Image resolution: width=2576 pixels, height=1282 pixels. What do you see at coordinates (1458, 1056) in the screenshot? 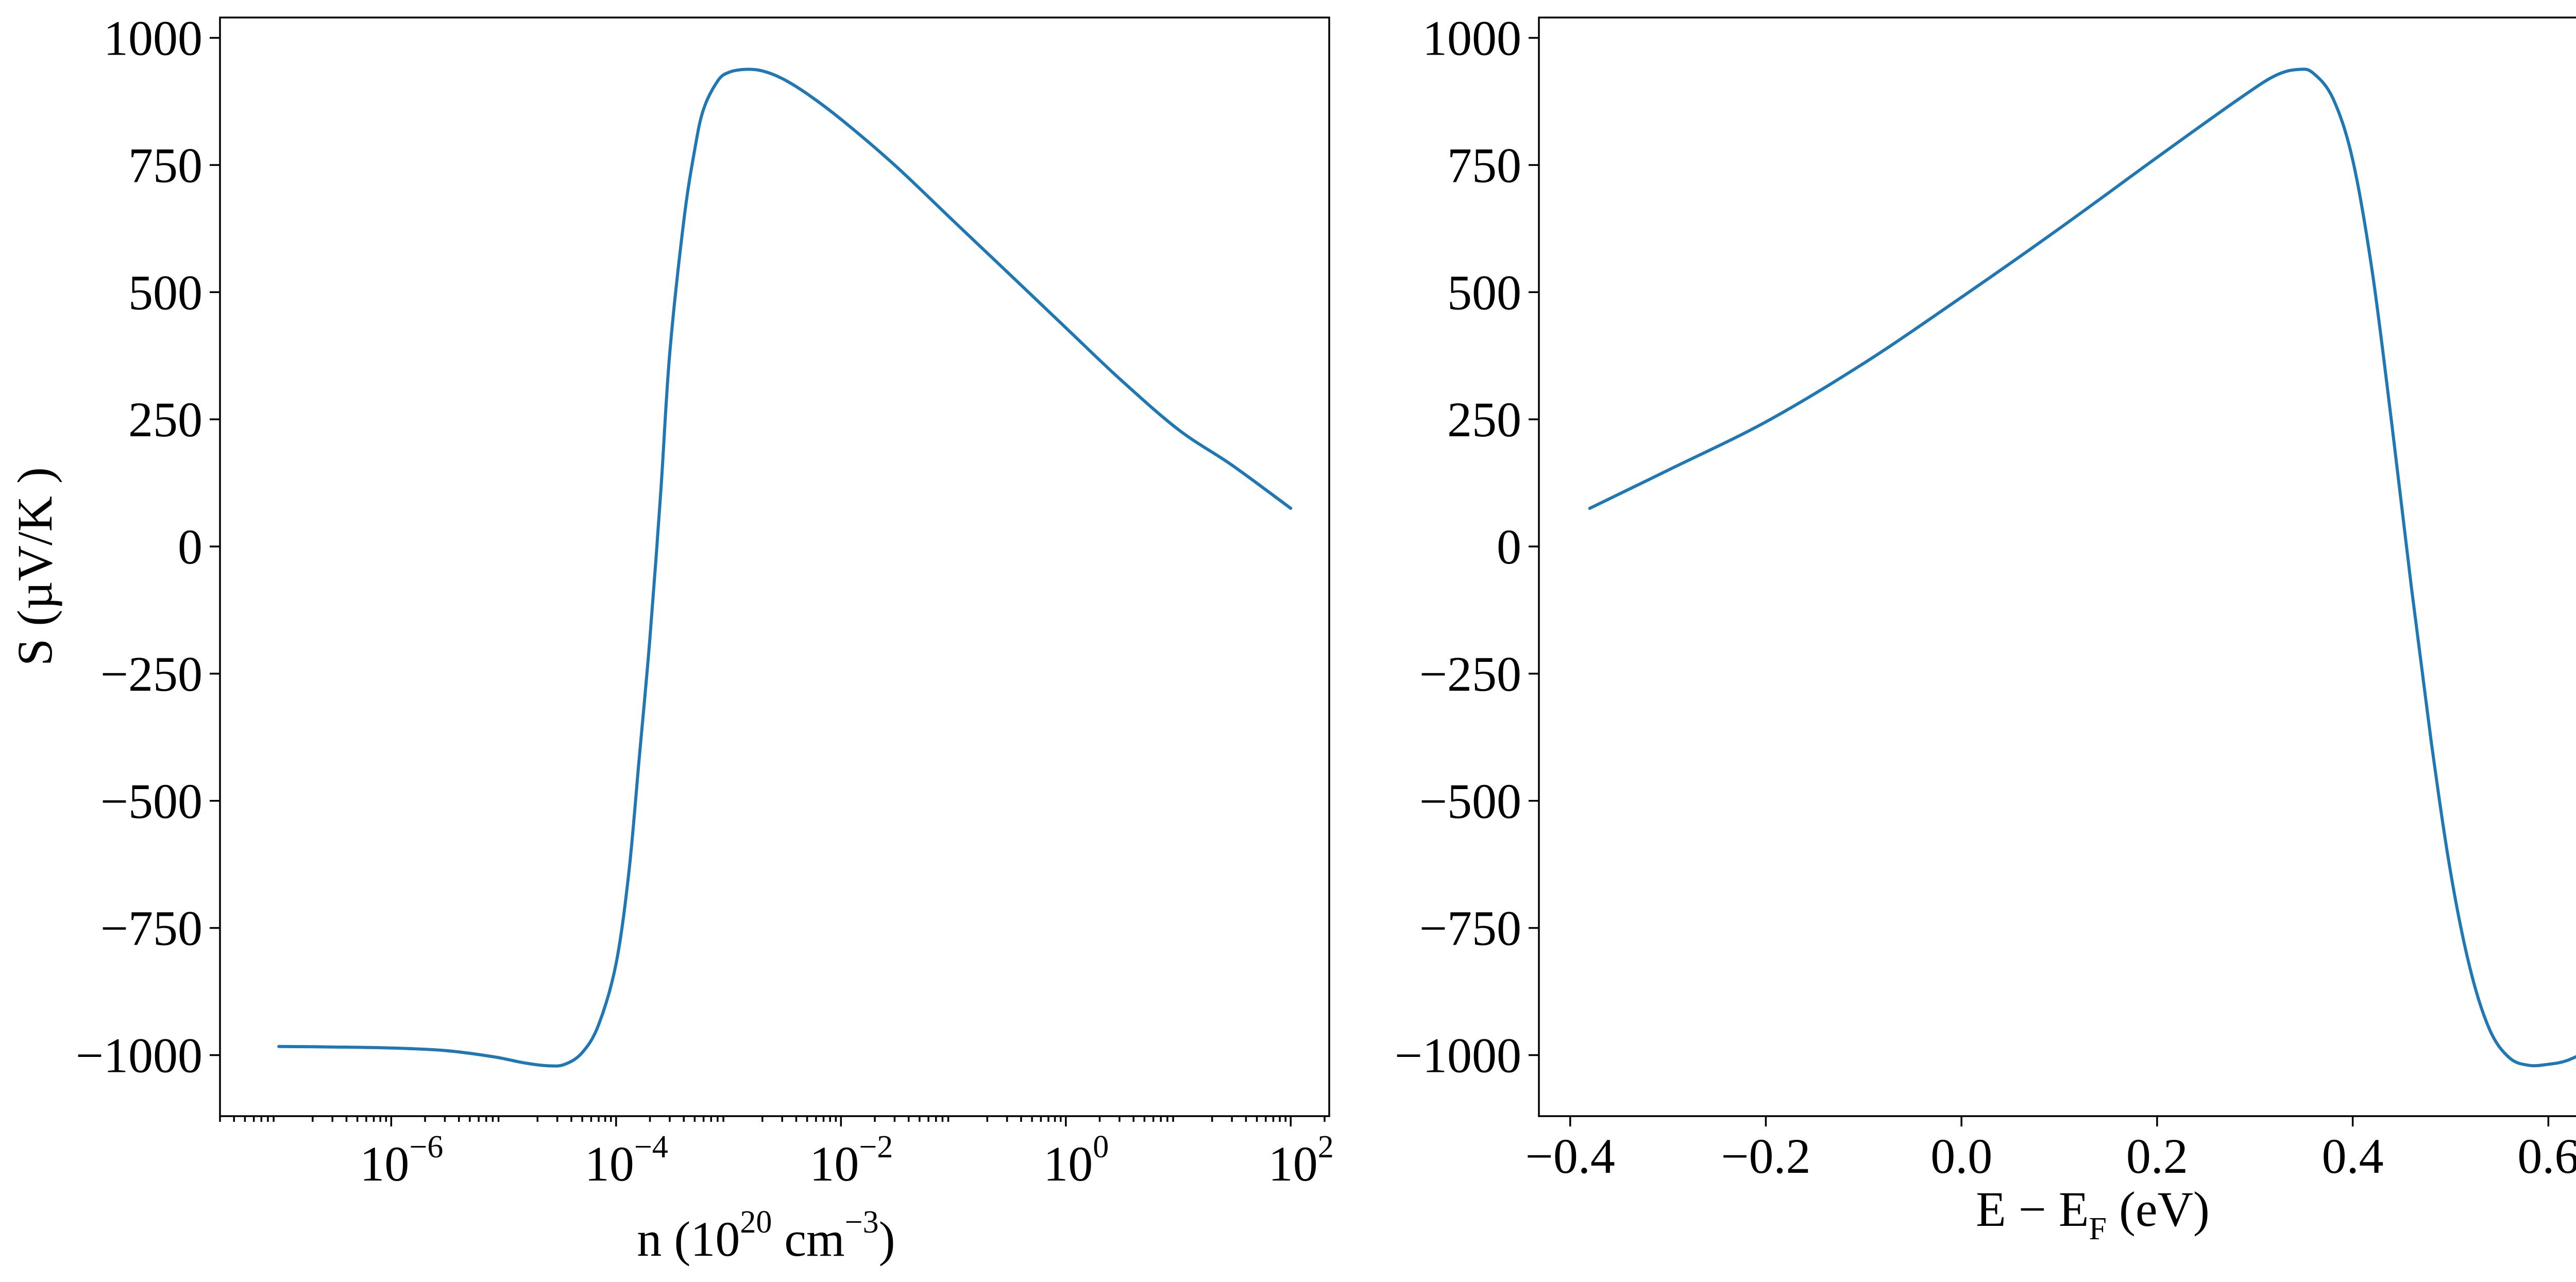
I see `right-y-tick-label-8: −1000` at bounding box center [1458, 1056].